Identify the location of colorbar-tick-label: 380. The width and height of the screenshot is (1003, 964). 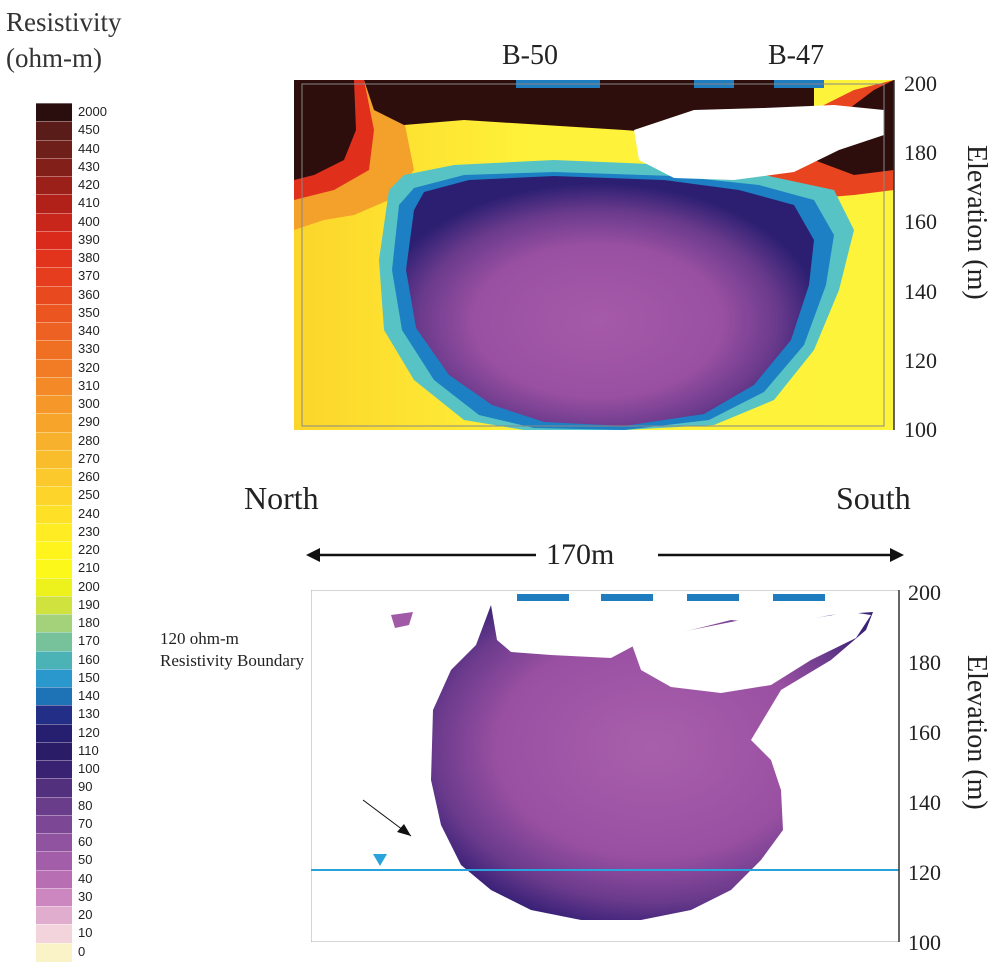
(89, 258).